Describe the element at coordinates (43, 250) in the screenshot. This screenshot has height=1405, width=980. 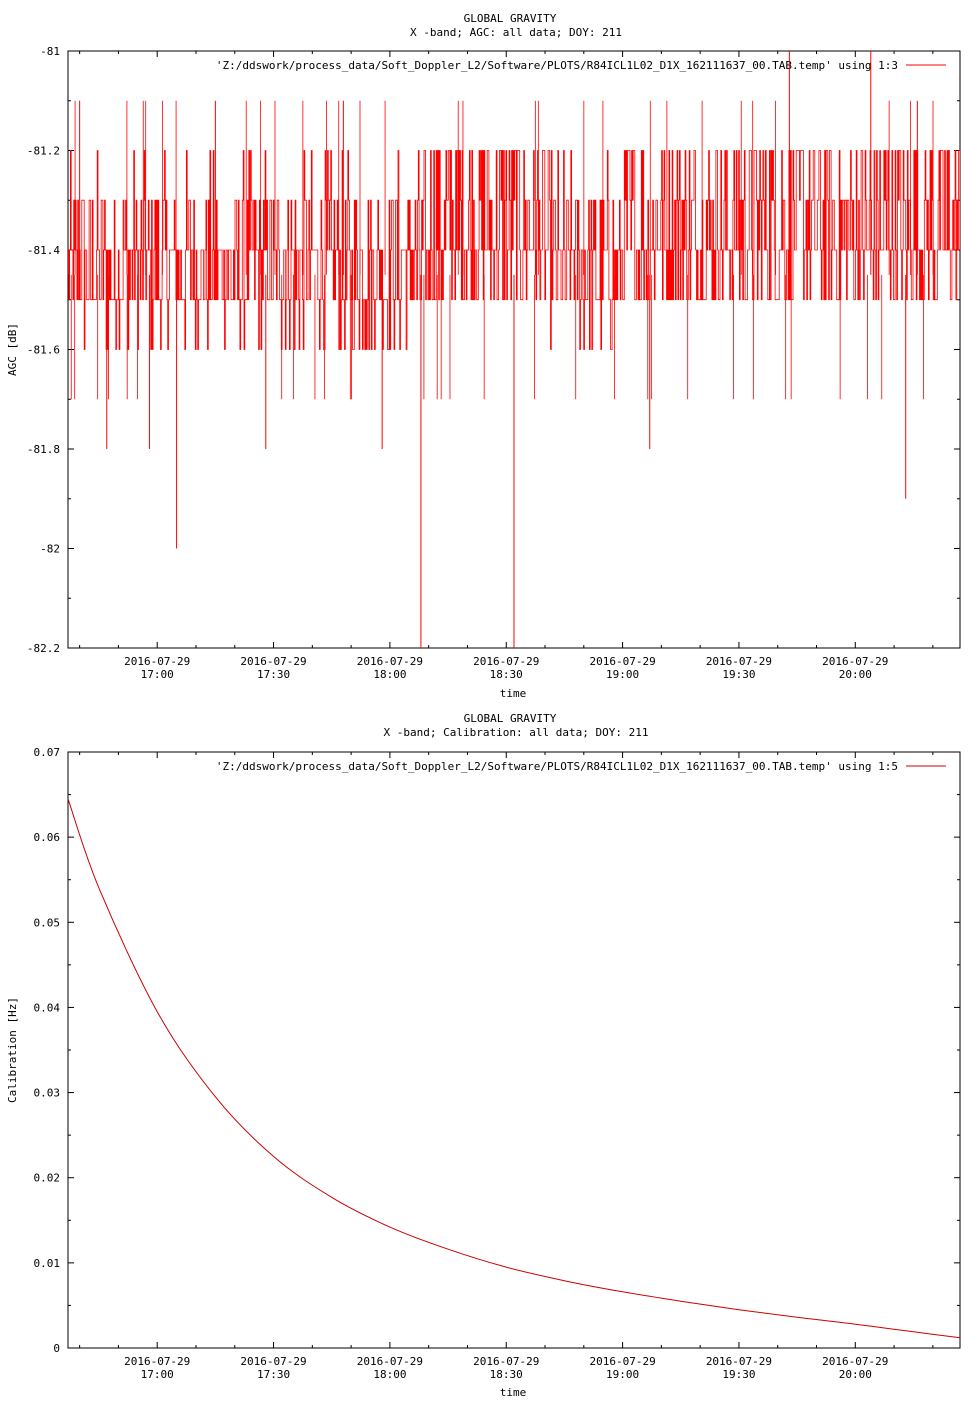
I see `y-tick-label: -81.4` at that location.